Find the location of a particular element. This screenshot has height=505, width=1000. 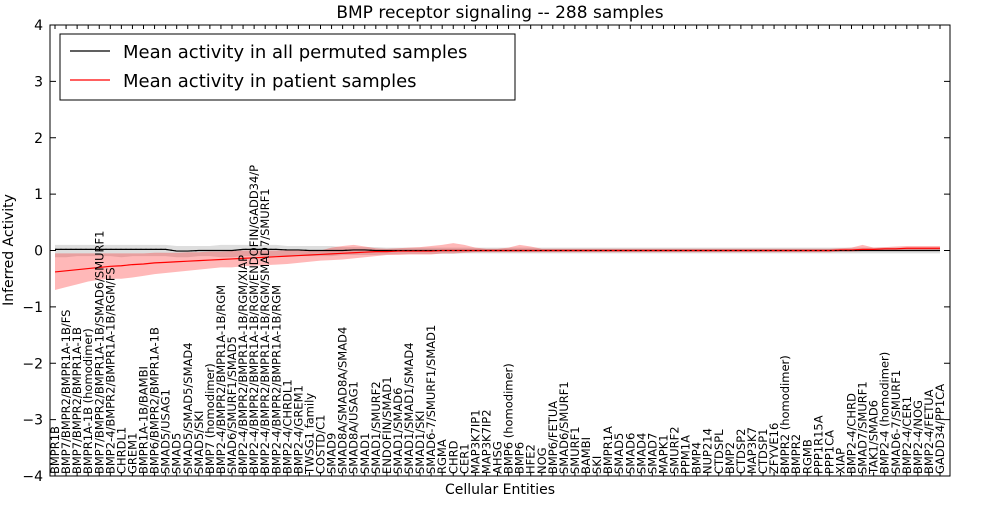

x-tick-label: BMP2-4/BMPR2/BMPR1A-1B/RGM/XIAP is located at coordinates (243, 364).